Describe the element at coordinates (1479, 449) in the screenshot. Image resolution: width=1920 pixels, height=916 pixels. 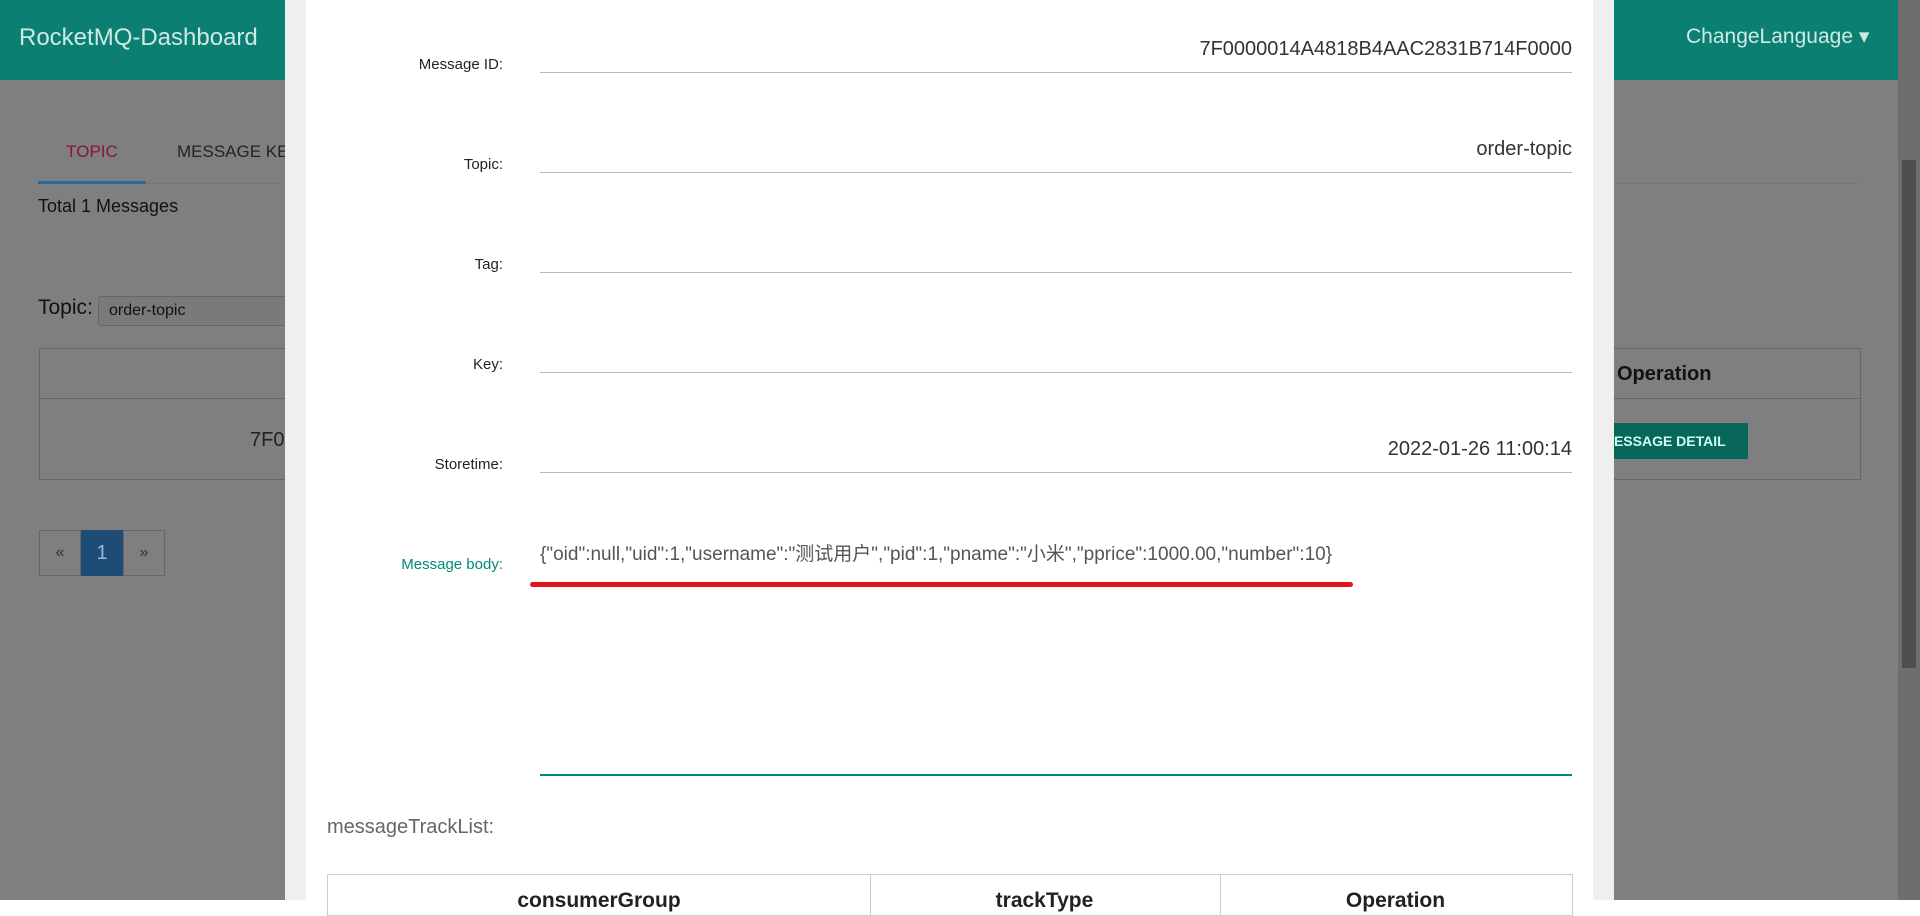
I see `field-value: 2022-01-26 11:00:14` at that location.